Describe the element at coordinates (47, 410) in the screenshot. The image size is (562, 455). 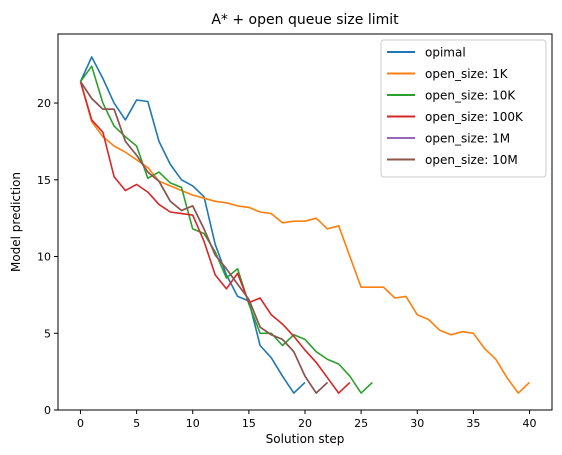
I see `y-tick-label: 0` at that location.